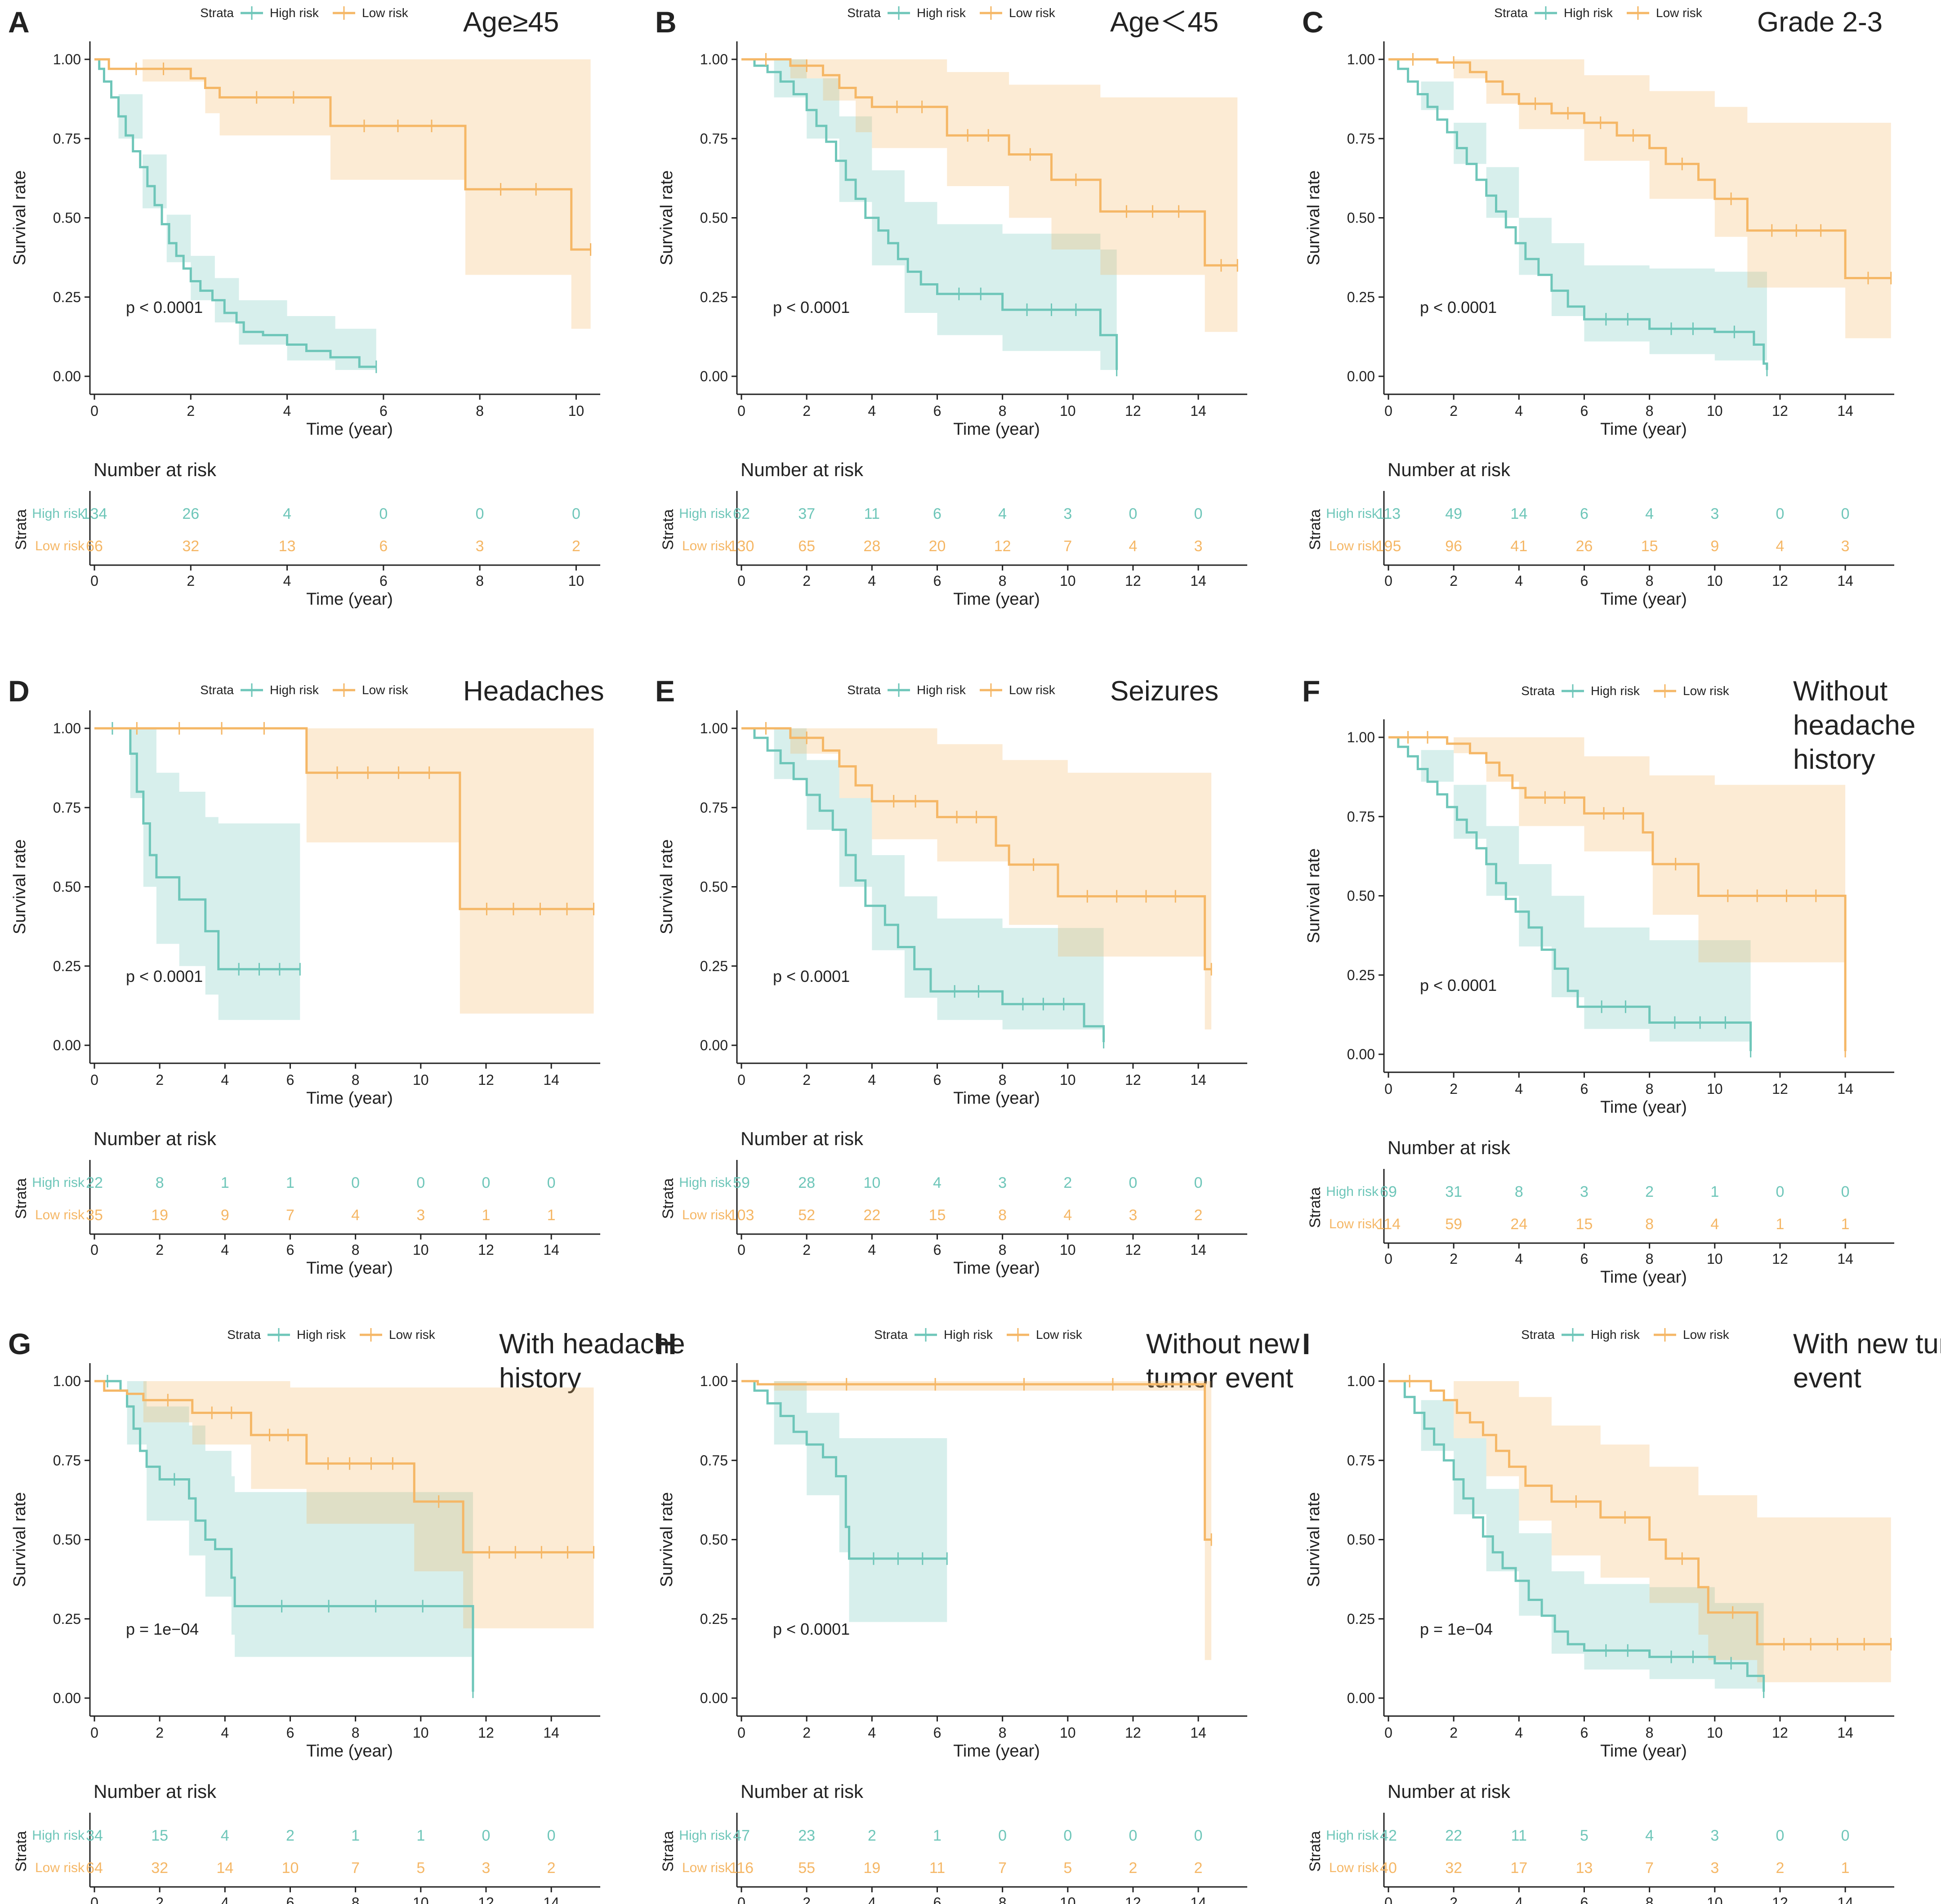 Image resolution: width=1941 pixels, height=1904 pixels. What do you see at coordinates (19, 691) in the screenshot?
I see `panel-letter: D` at bounding box center [19, 691].